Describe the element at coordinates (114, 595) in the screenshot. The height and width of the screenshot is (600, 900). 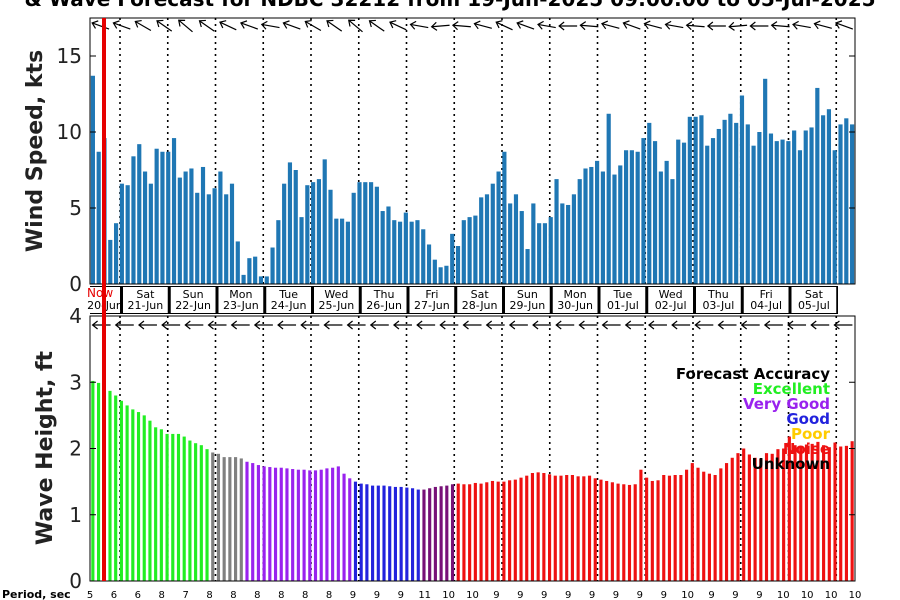
I see `period-value: 6` at that location.